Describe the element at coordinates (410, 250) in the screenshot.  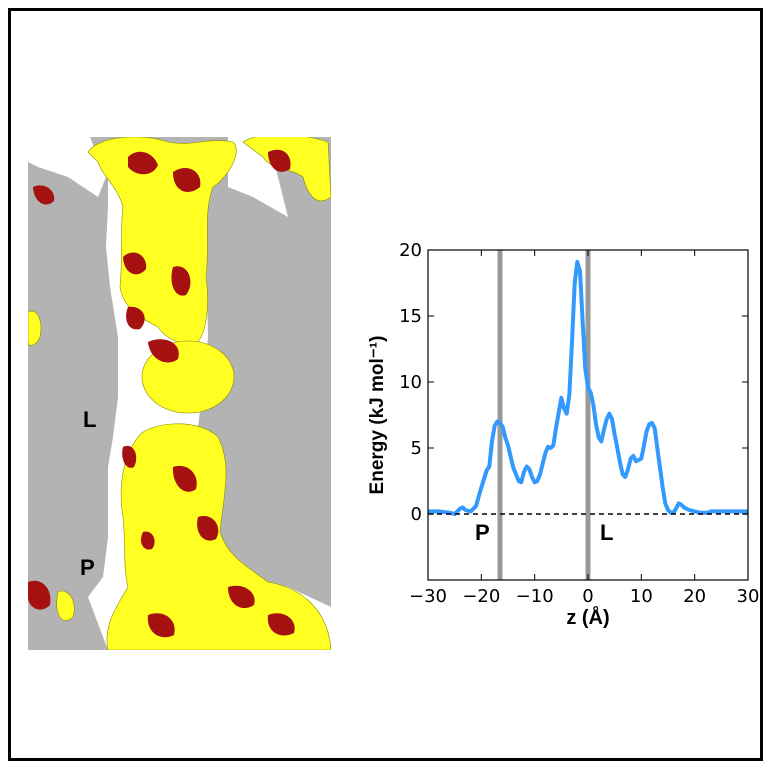
I see `y-tick-label: 20` at that location.